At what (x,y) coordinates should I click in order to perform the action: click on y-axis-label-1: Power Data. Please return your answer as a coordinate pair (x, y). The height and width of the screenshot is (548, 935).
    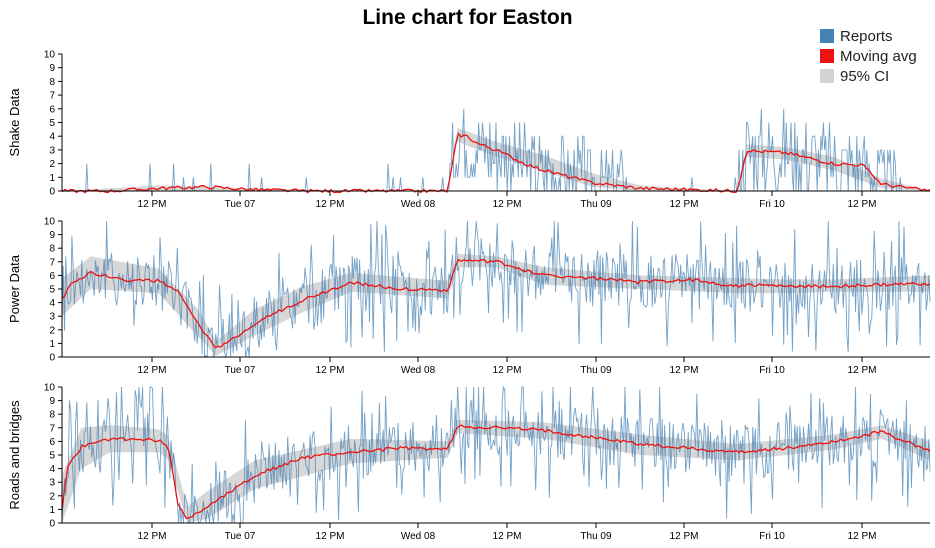
    Looking at the image, I should click on (14, 288).